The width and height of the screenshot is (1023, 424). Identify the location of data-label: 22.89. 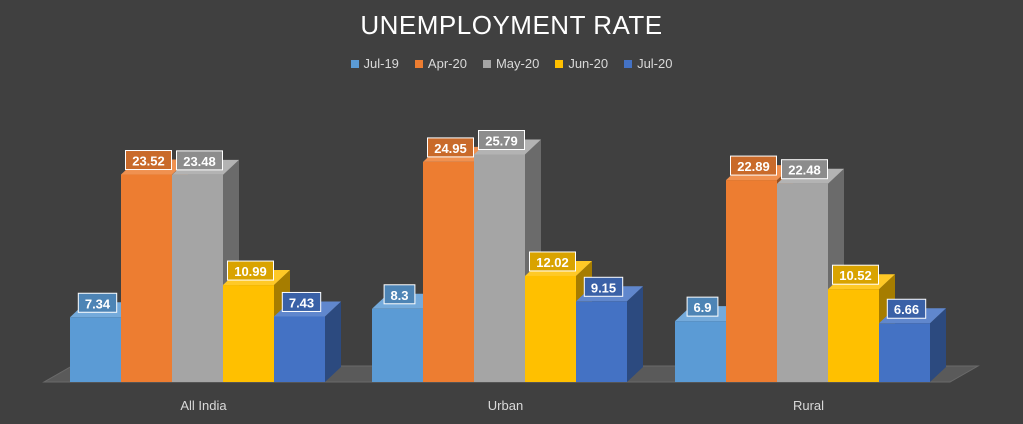
(753, 165).